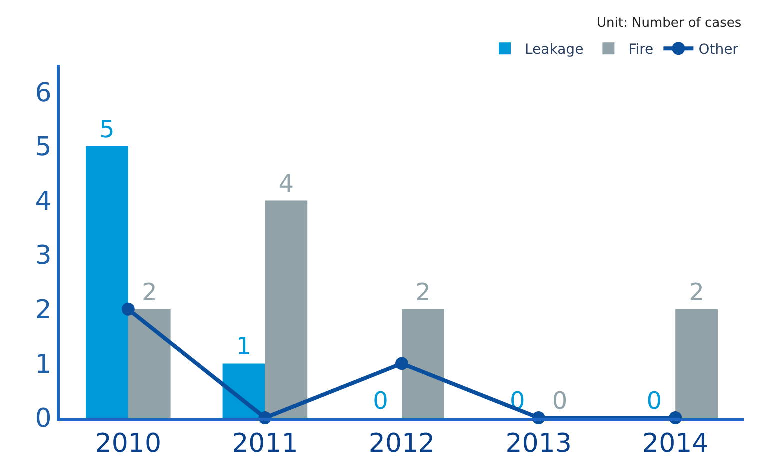 This screenshot has height=471, width=764. Describe the element at coordinates (286, 184) in the screenshot. I see `data-label: 4` at that location.